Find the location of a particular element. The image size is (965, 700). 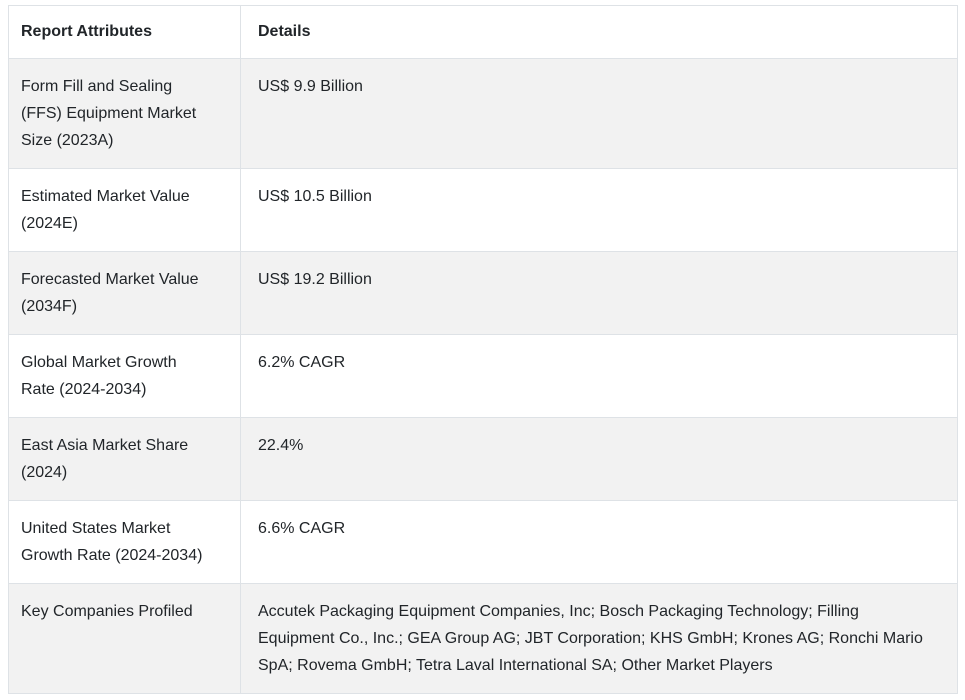

detail-value: 22.4% is located at coordinates (281, 445).